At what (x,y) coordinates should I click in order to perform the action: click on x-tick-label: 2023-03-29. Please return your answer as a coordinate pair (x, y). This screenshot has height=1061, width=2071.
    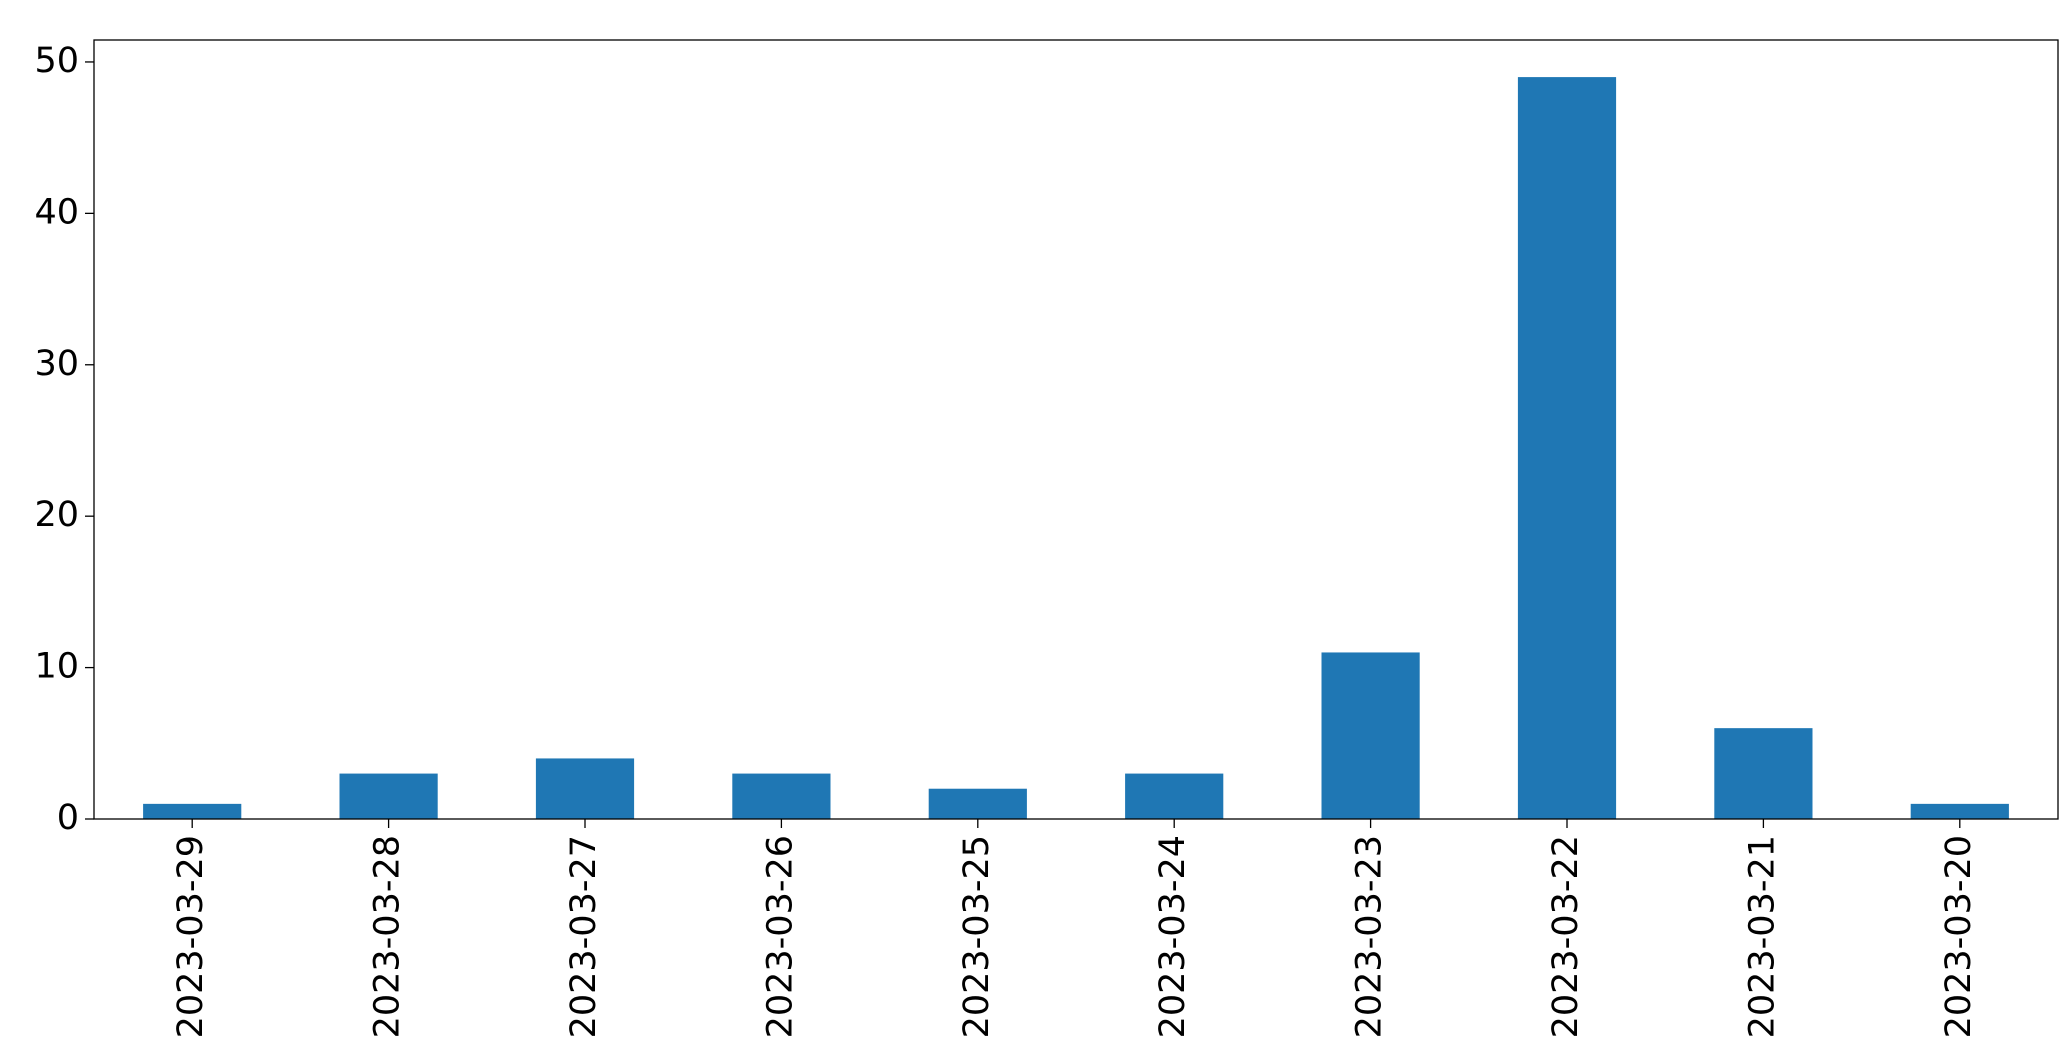
    Looking at the image, I should click on (191, 936).